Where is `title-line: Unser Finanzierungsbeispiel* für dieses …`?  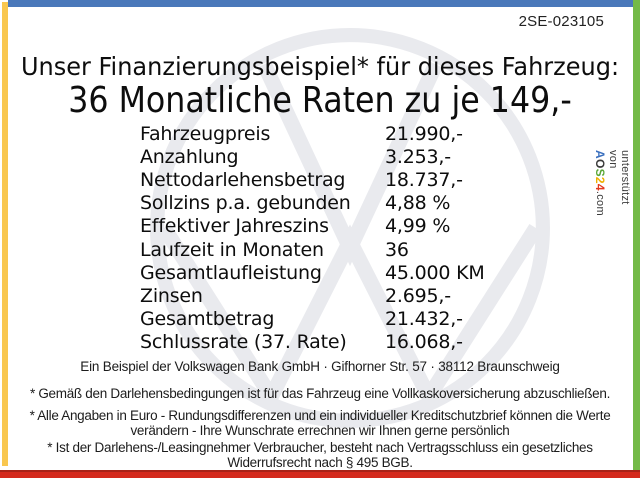
title-line: Unser Finanzierungsbeispiel* für dieses … is located at coordinates (320, 66).